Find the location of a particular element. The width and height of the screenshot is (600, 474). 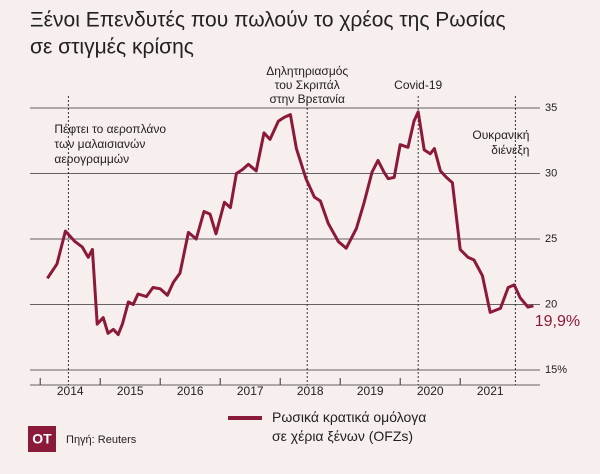

annotation: στην Βρετανία is located at coordinates (307, 99).